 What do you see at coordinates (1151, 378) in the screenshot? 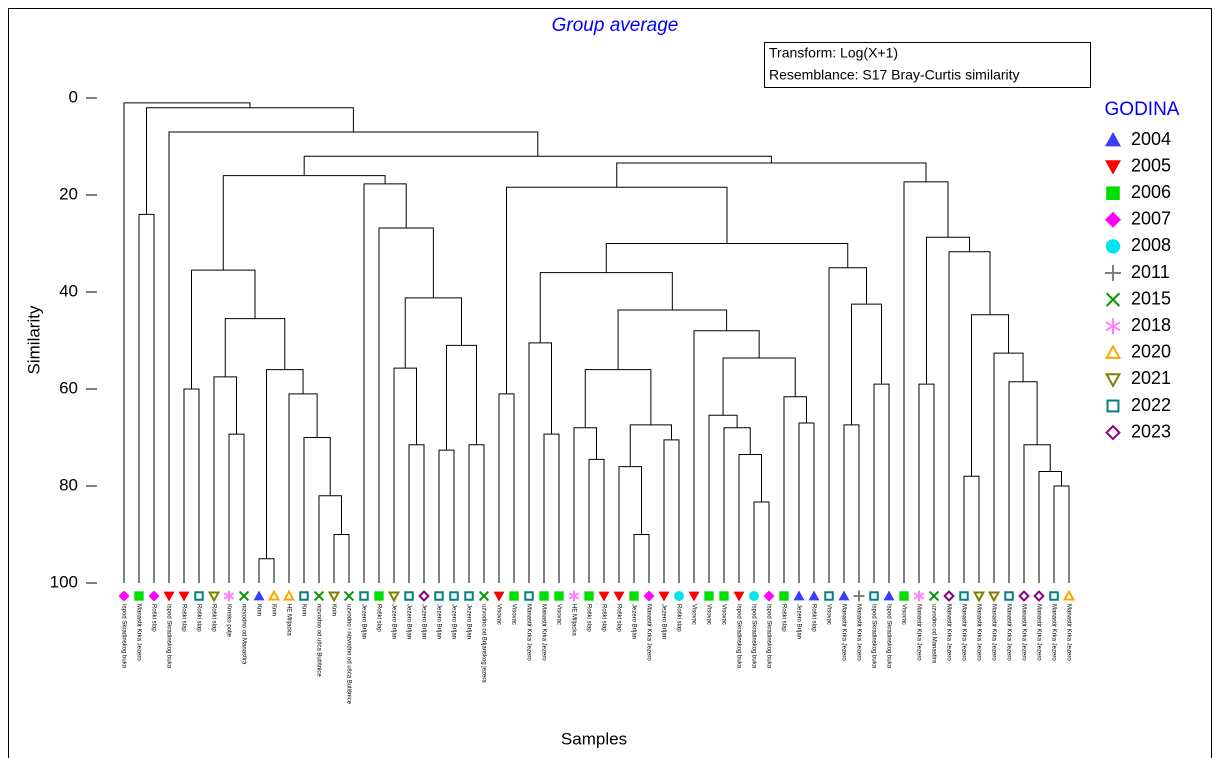
I see `legend-label: 2021` at bounding box center [1151, 378].